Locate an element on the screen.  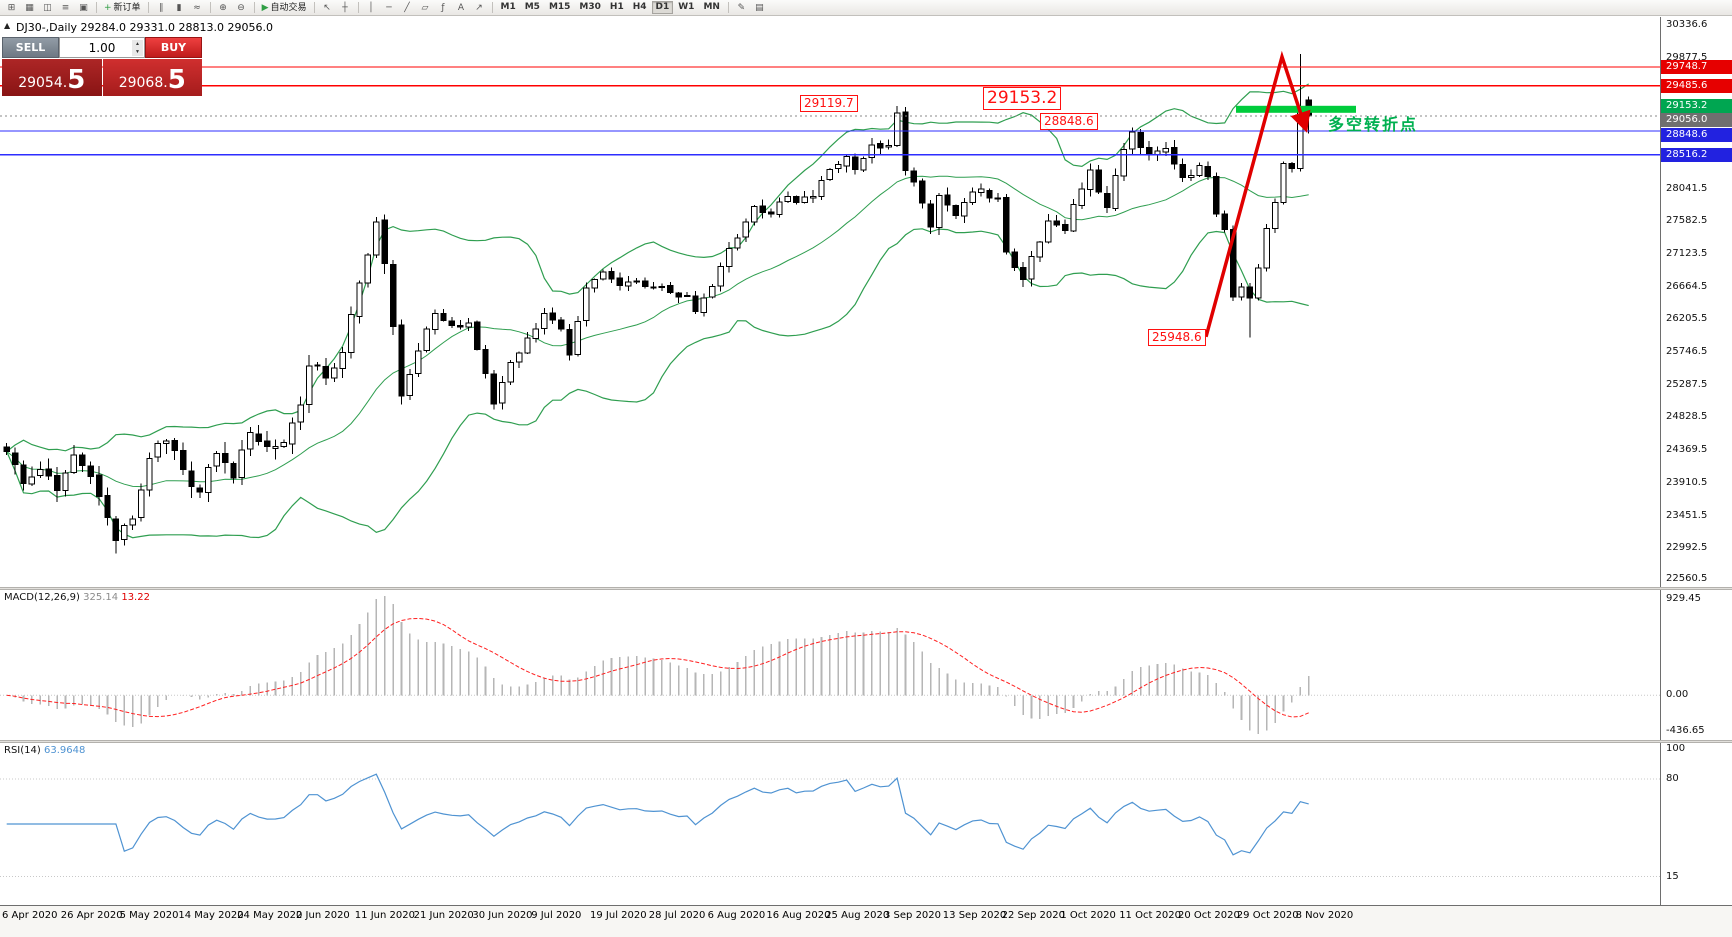
timeframe-w1-button: W1 is located at coordinates (686, 7).